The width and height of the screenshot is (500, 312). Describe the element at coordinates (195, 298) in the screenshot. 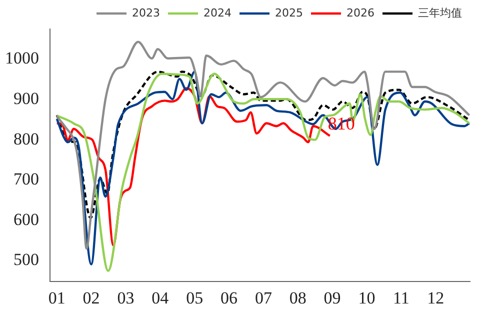

I see `x-tick-label: 05` at that location.